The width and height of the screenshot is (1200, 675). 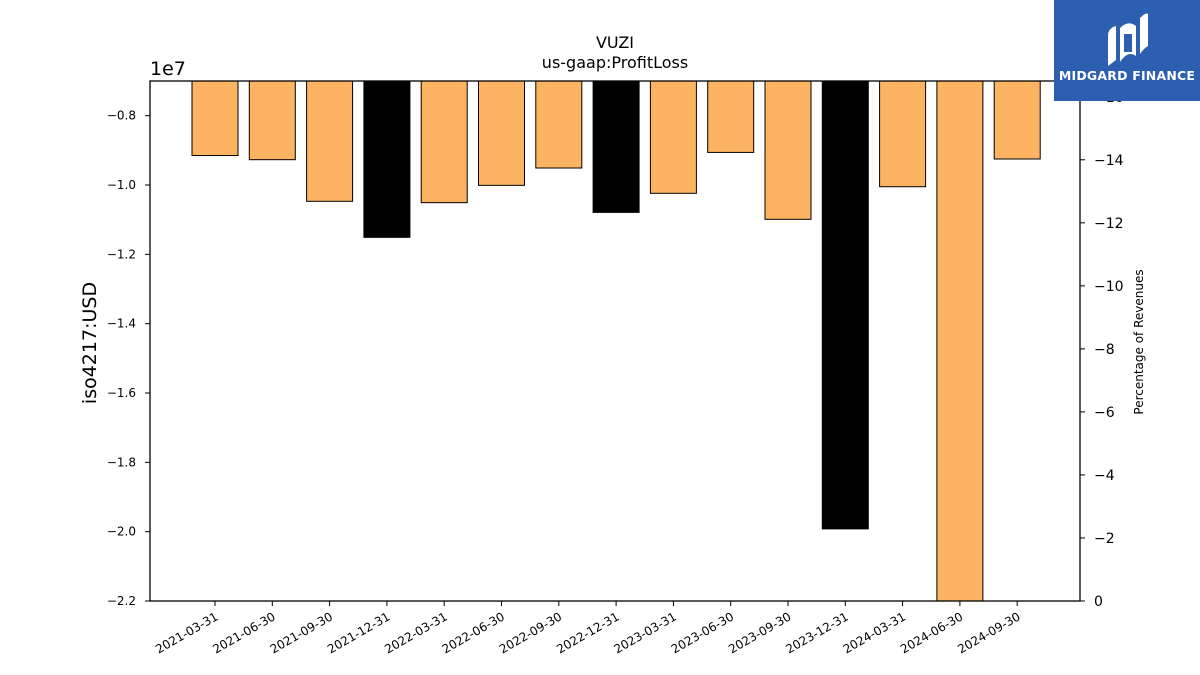 What do you see at coordinates (759, 632) in the screenshot?
I see `x-tick-label: 2023-09-30` at bounding box center [759, 632].